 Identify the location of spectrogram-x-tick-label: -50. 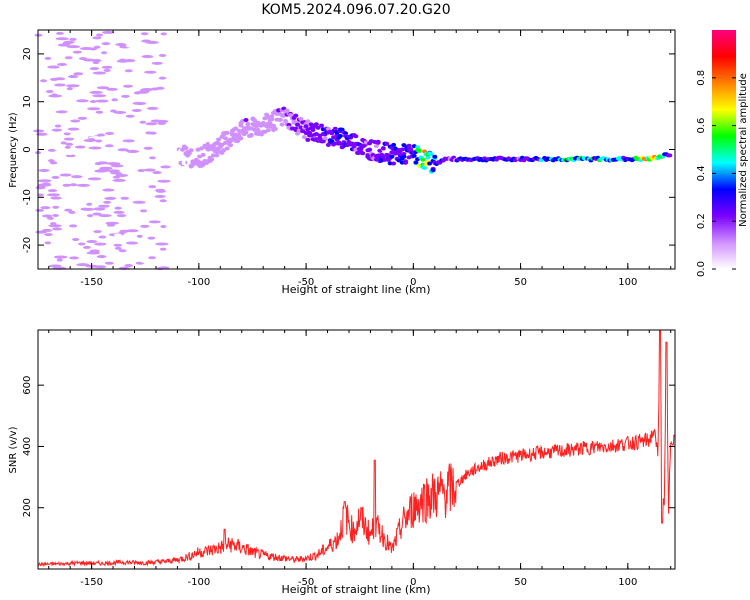
(306, 282).